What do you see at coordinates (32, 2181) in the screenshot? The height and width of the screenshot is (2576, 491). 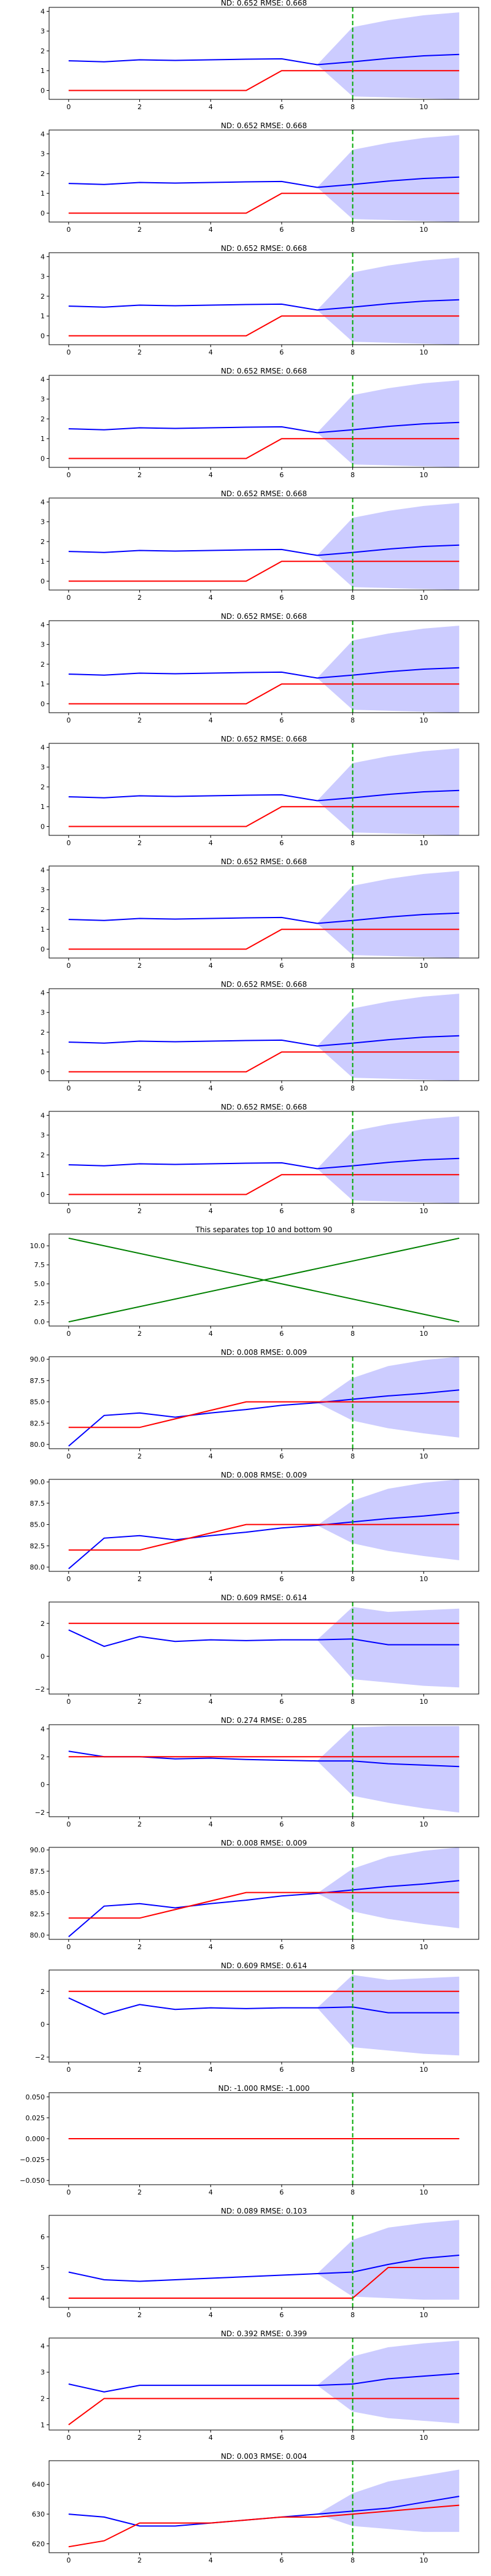 I see `y-tick-label: −0.050` at bounding box center [32, 2181].